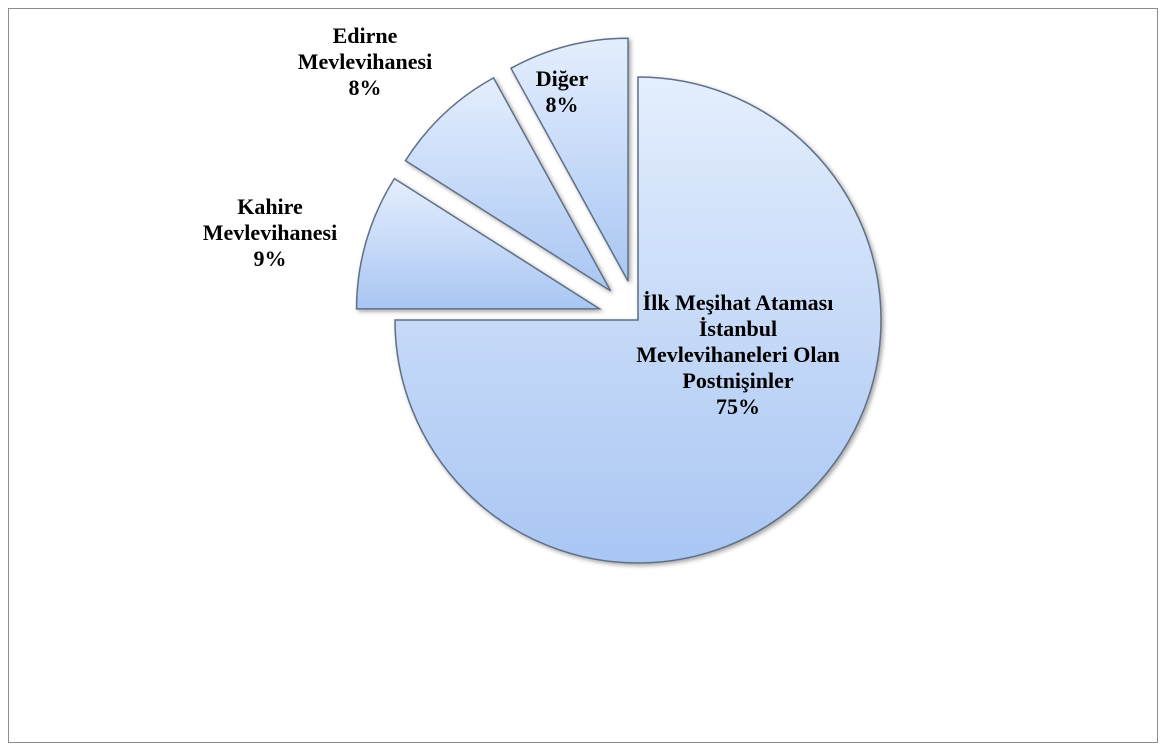  I want to click on data-label: Diğer 8%, so click(562, 92).